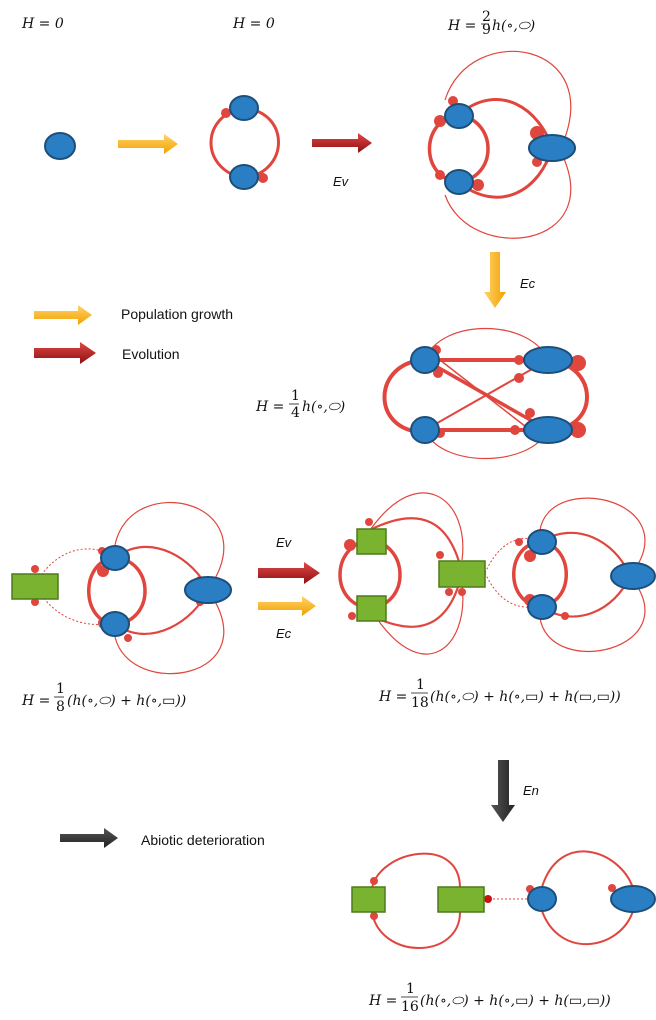 Image resolution: width=656 pixels, height=1020 pixels. Describe the element at coordinates (295, 413) in the screenshot. I see `svg-text: 4` at that location.